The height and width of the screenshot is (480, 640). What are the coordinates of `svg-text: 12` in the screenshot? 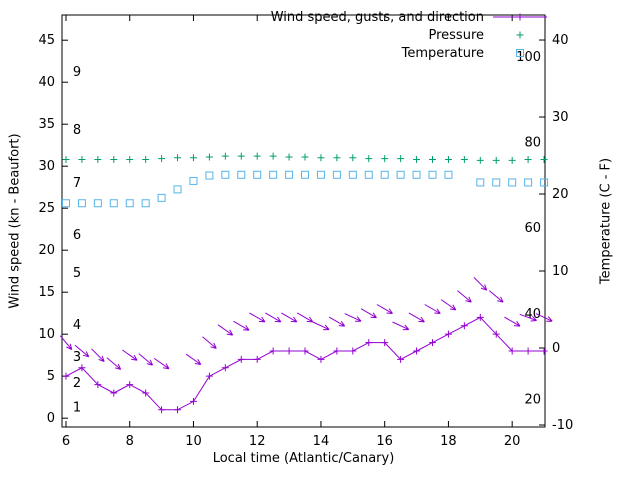 It's located at (257, 441).